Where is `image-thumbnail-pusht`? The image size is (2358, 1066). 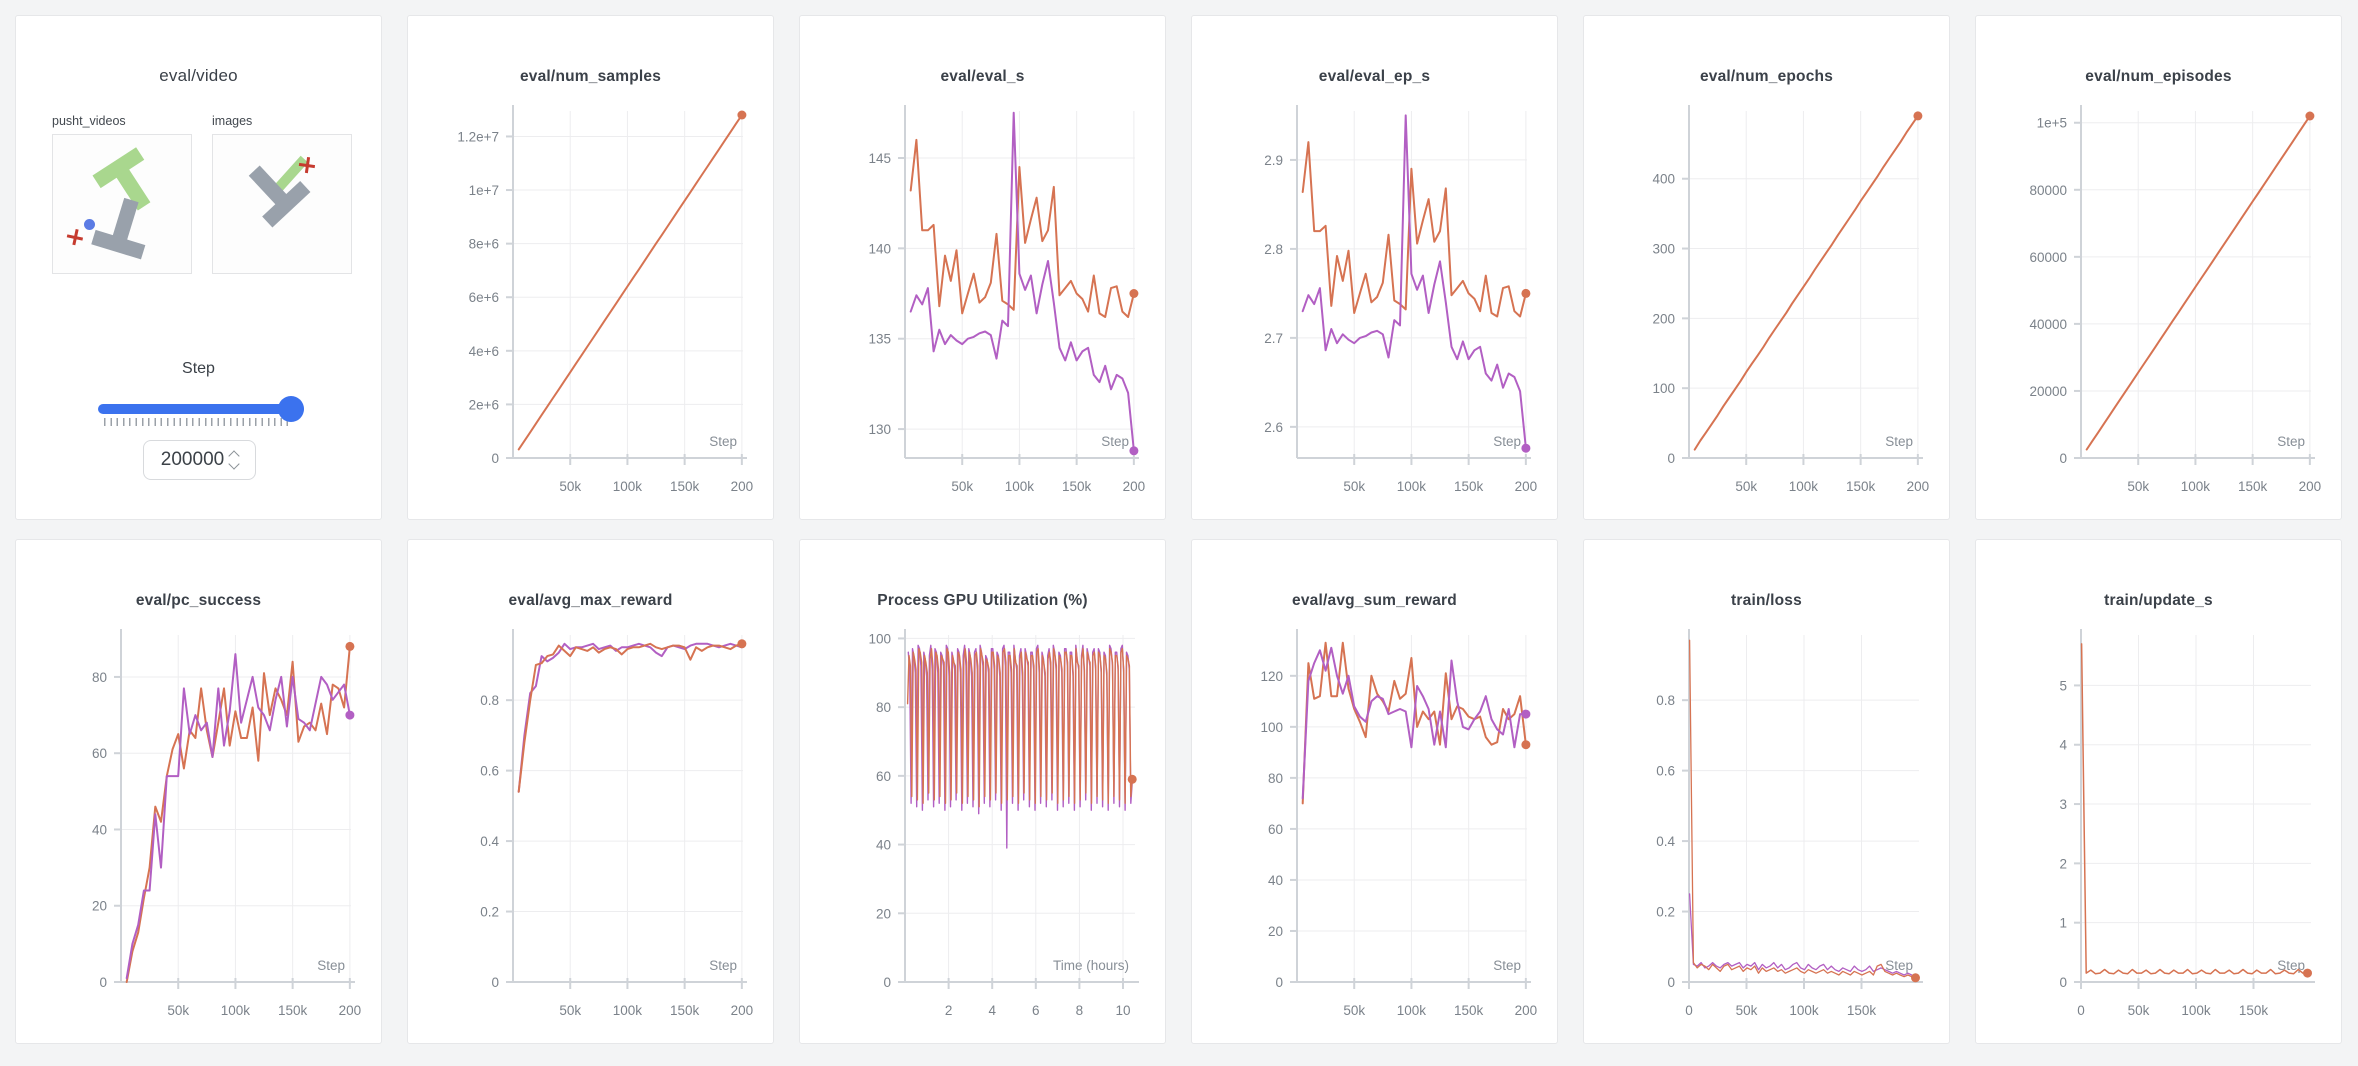 image-thumbnail-pusht is located at coordinates (282, 204).